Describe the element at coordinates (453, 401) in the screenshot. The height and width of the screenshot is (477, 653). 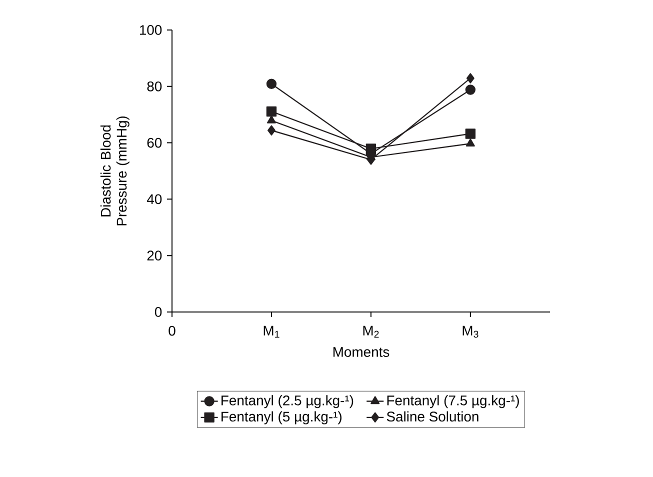
I see `legend-label: Fentanyl (7.5 µg.kg-¹)` at that location.